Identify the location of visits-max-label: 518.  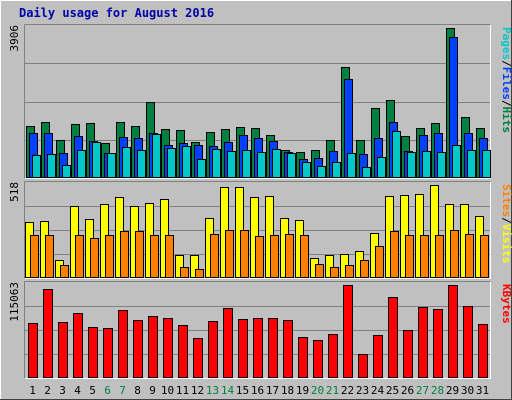
(14, 192).